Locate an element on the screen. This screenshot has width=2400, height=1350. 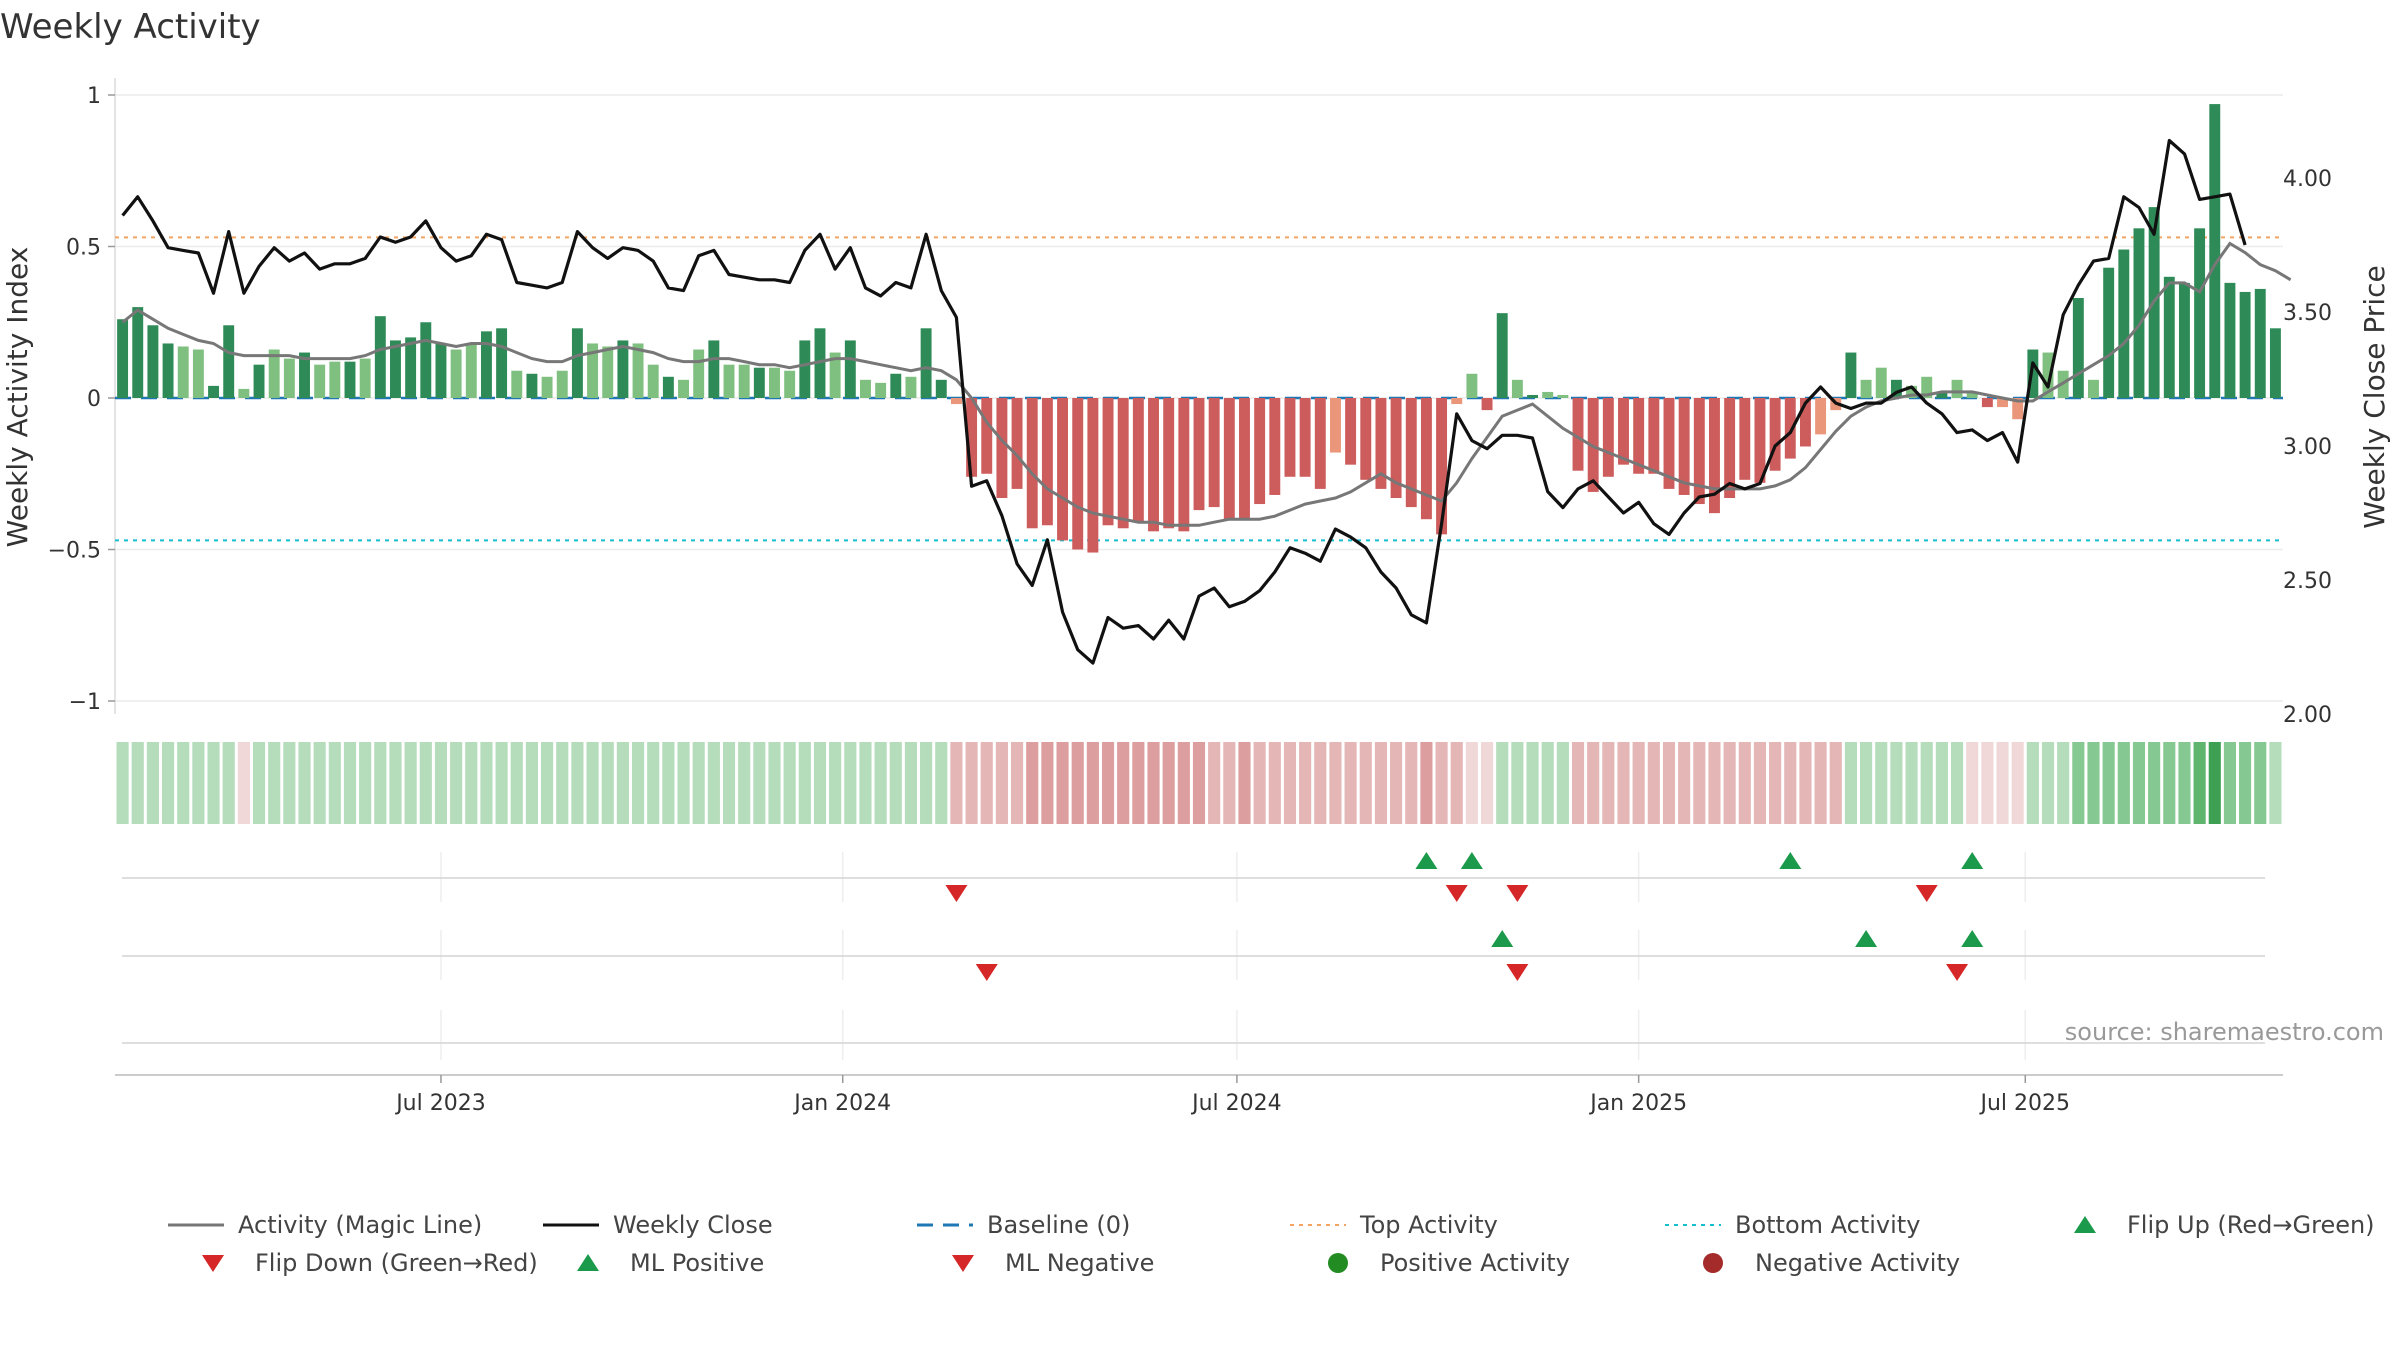
signal-down-marker is located at coordinates (956, 893).